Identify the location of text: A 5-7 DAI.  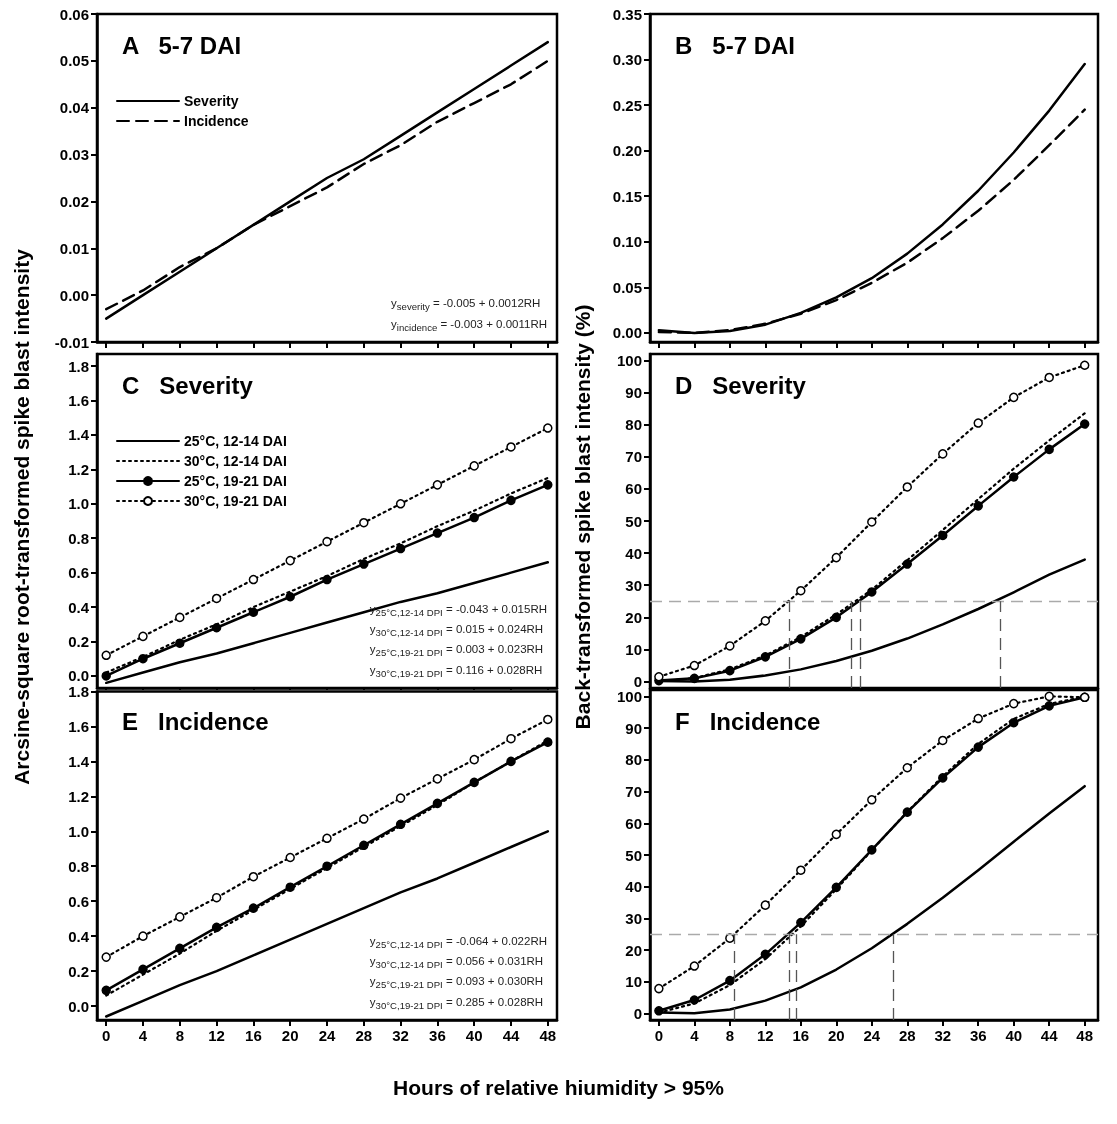
(182, 45).